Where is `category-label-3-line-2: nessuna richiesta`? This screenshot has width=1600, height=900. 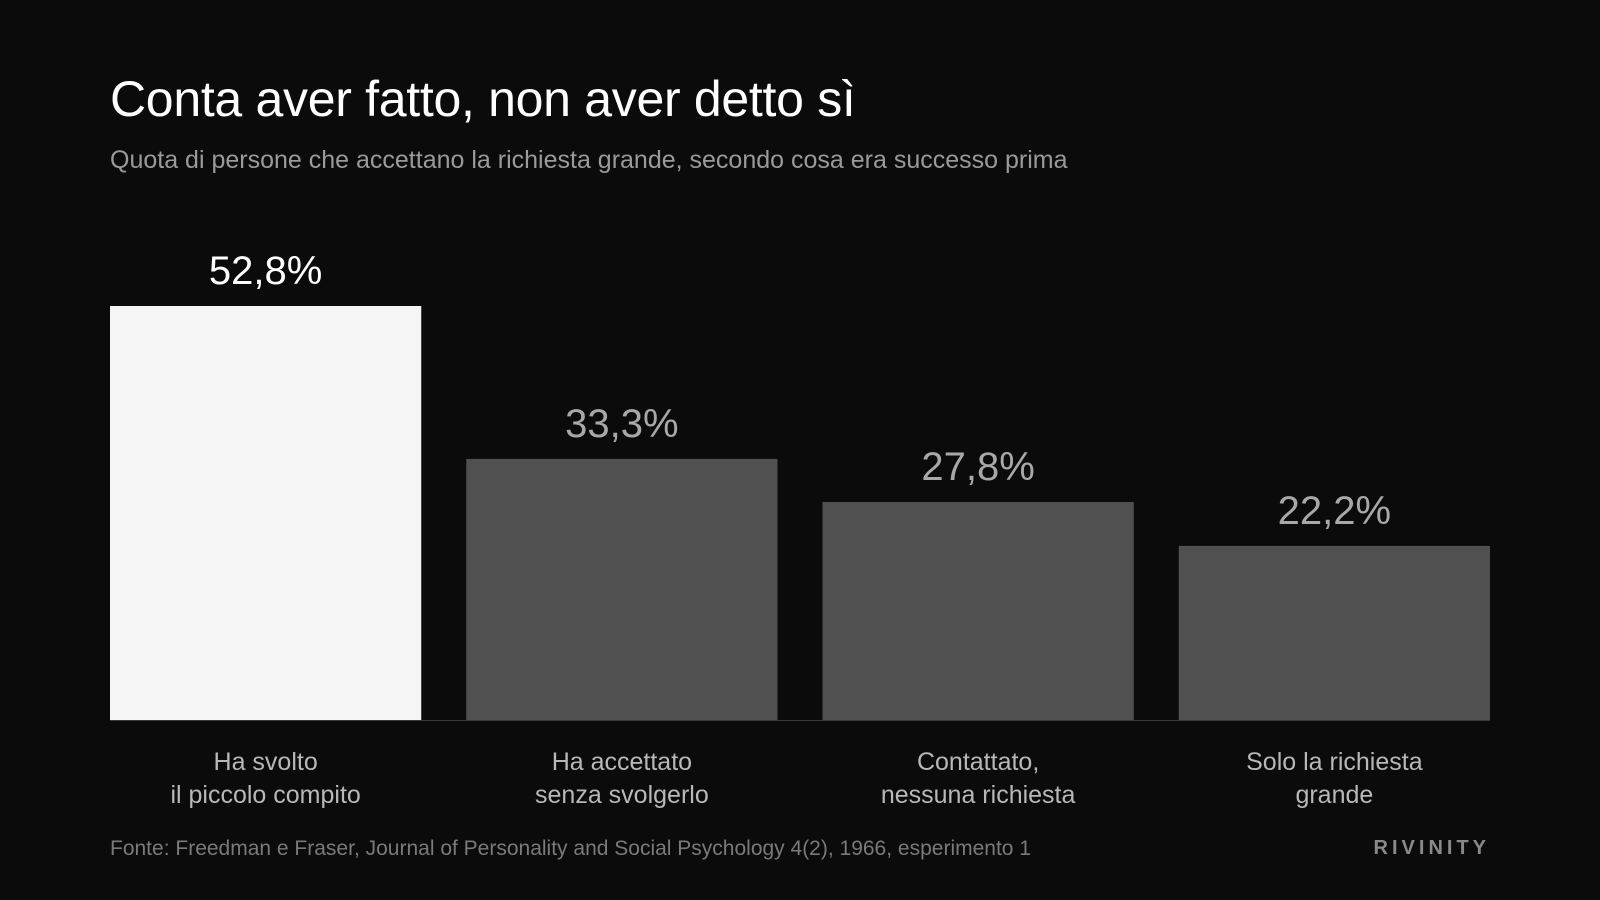
category-label-3-line-2: nessuna richiesta is located at coordinates (978, 795).